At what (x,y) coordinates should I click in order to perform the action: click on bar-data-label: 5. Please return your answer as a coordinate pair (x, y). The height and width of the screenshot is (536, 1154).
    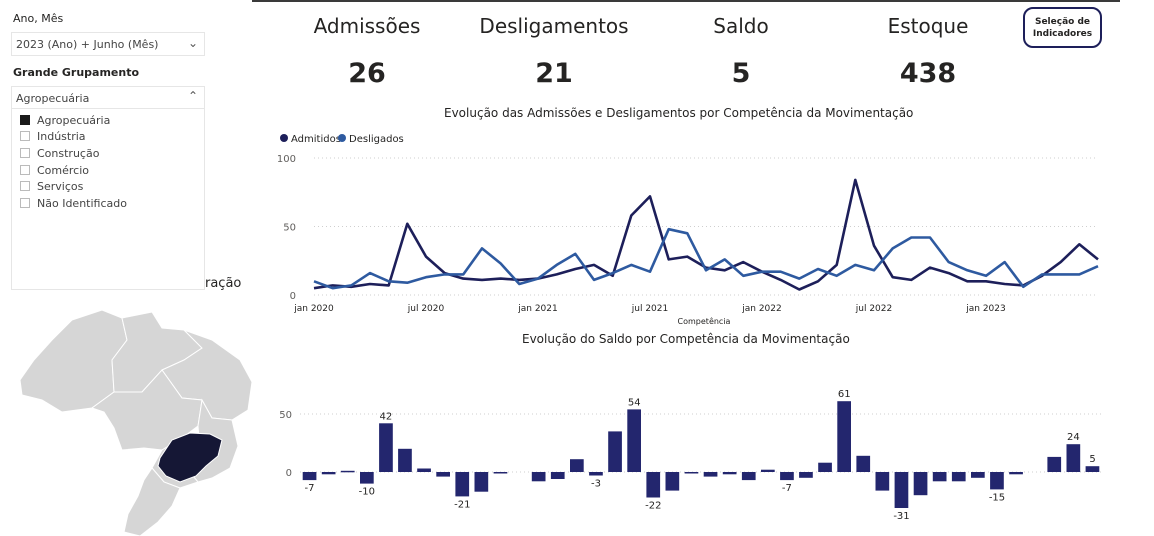
    Looking at the image, I should click on (1092, 459).